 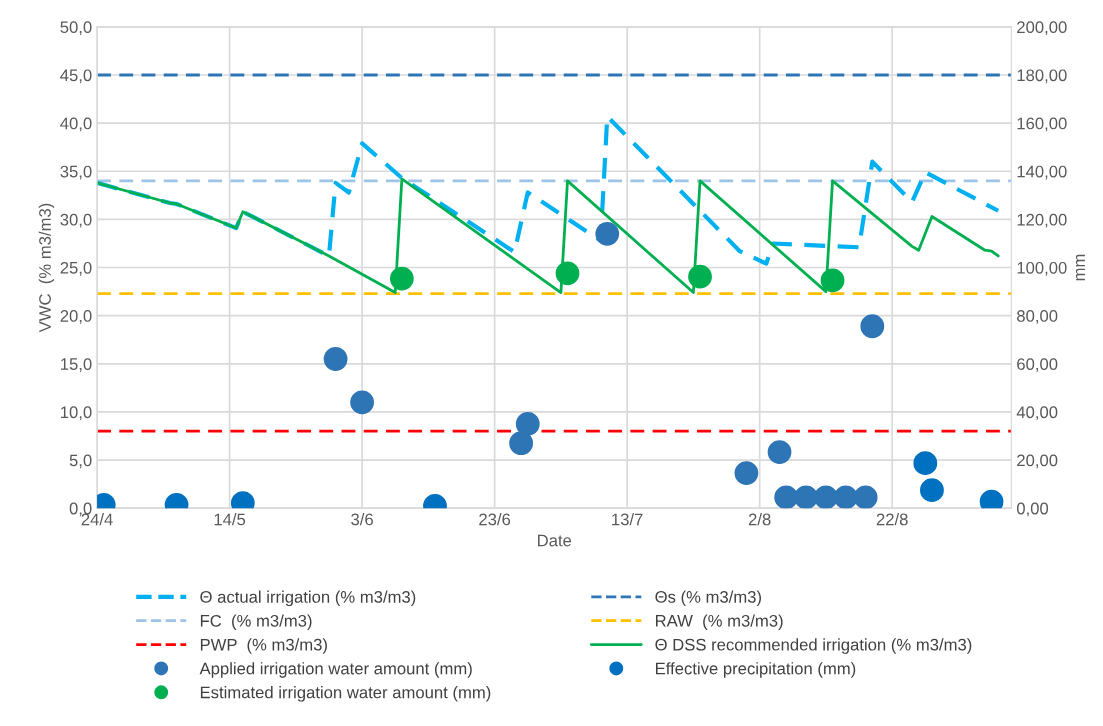 I want to click on legend-label: Θs (% m3/m3), so click(x=708, y=598).